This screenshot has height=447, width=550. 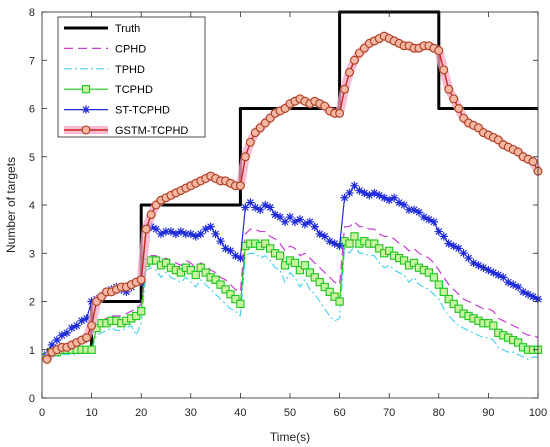 I want to click on legend-label-truth: Truth, so click(x=127, y=29).